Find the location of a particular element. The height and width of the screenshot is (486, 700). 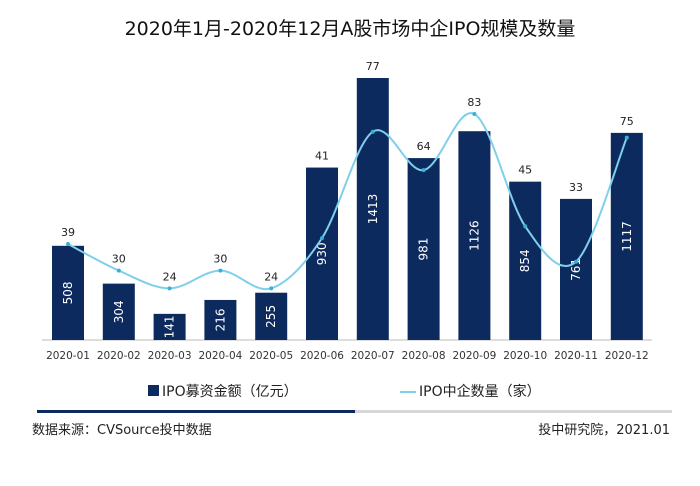

x-tick-label: 2020-06 is located at coordinates (322, 356).